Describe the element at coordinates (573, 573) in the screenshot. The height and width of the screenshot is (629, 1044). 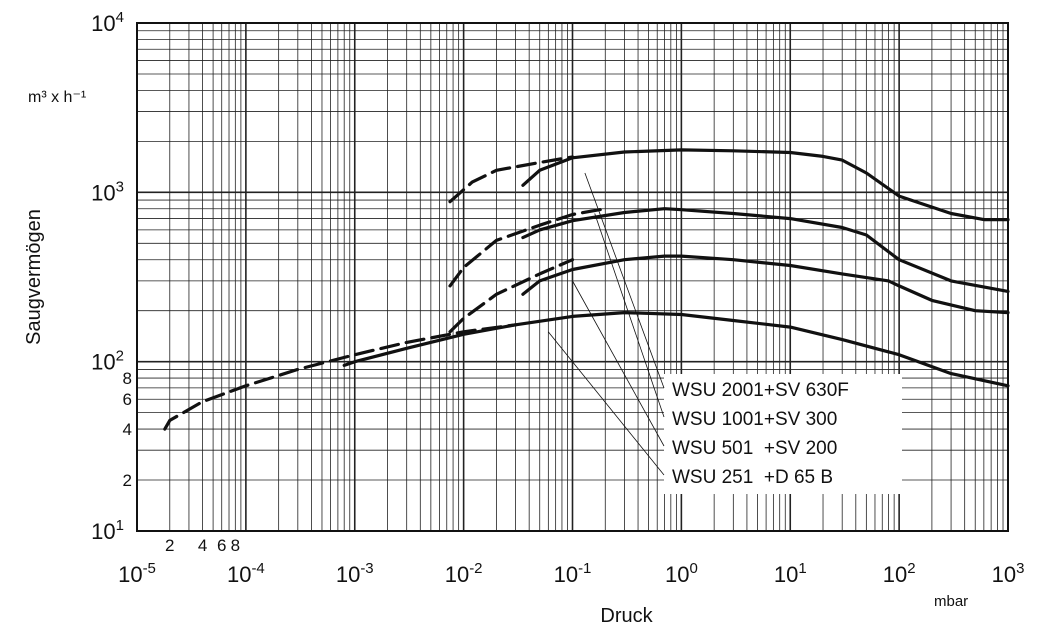
I see `x-tick-label: 10⁻¹` at that location.